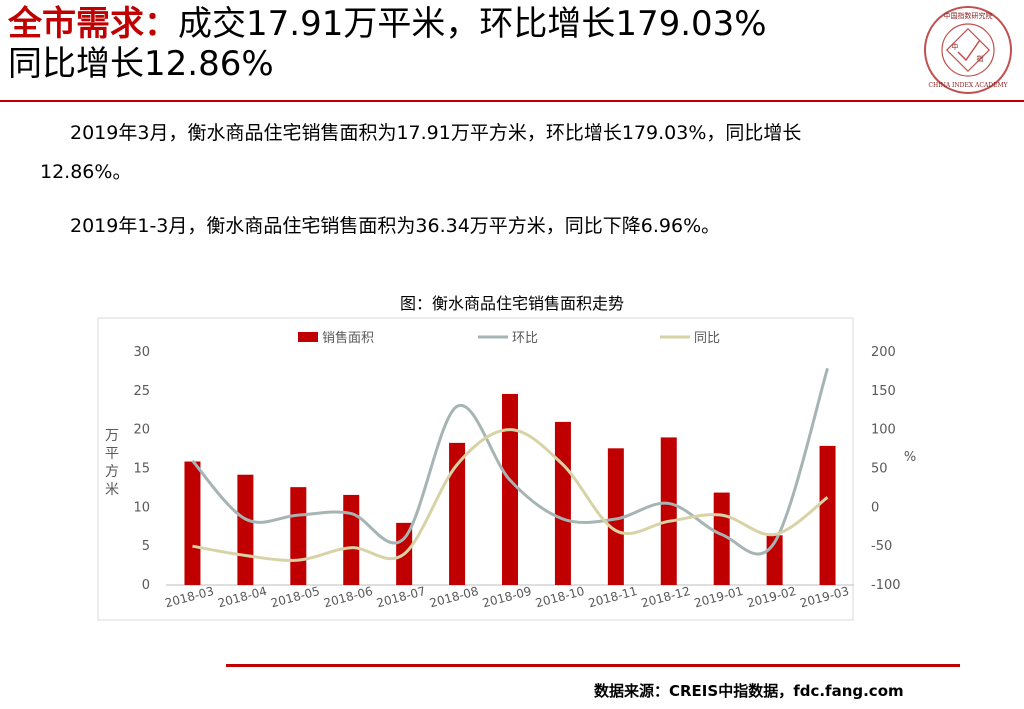 Image resolution: width=1024 pixels, height=709 pixels. What do you see at coordinates (141, 352) in the screenshot?
I see `y-tick-label: 30` at bounding box center [141, 352].